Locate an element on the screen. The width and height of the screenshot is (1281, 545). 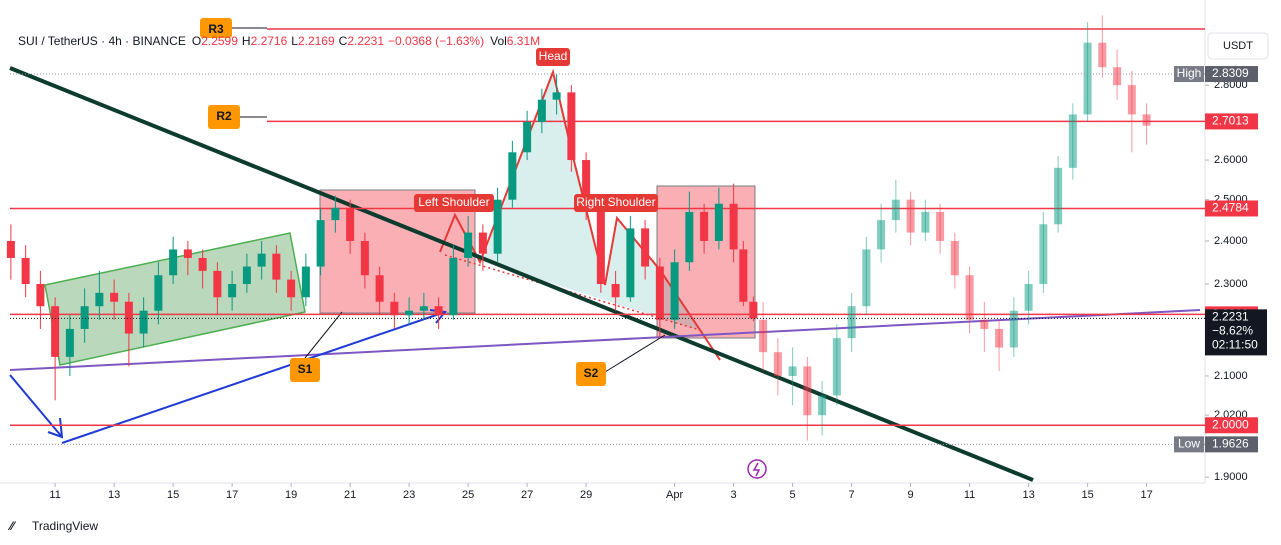
vol-value: 6.31M is located at coordinates (523, 41).